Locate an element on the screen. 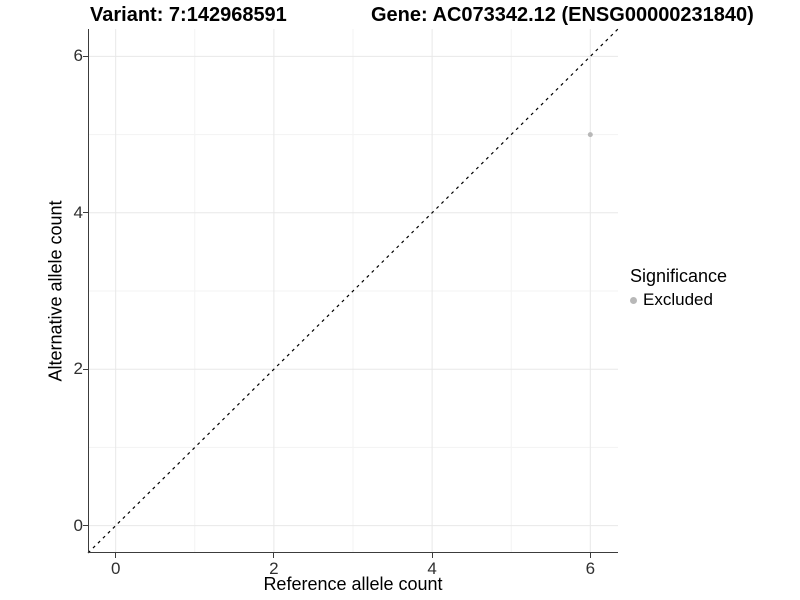 The width and height of the screenshot is (800, 600). y-axis-tick-label: 4 is located at coordinates (78, 212).